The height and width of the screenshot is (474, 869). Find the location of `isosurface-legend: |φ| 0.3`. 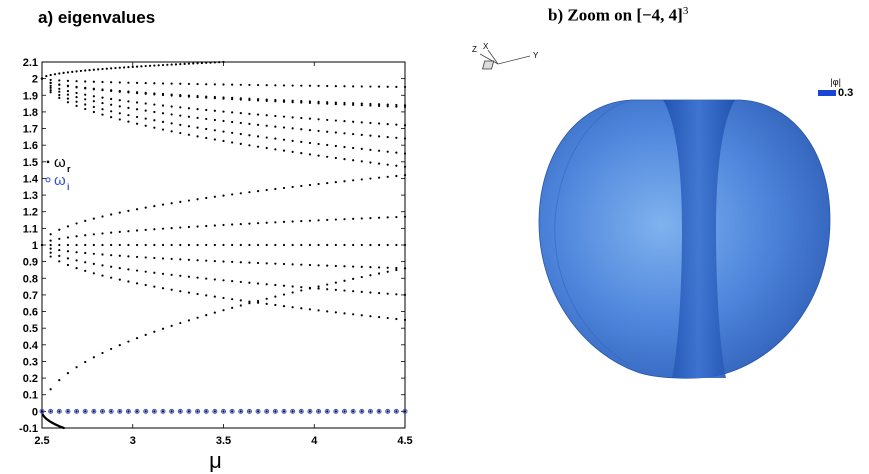

isosurface-legend: |φ| 0.3 is located at coordinates (835, 88).